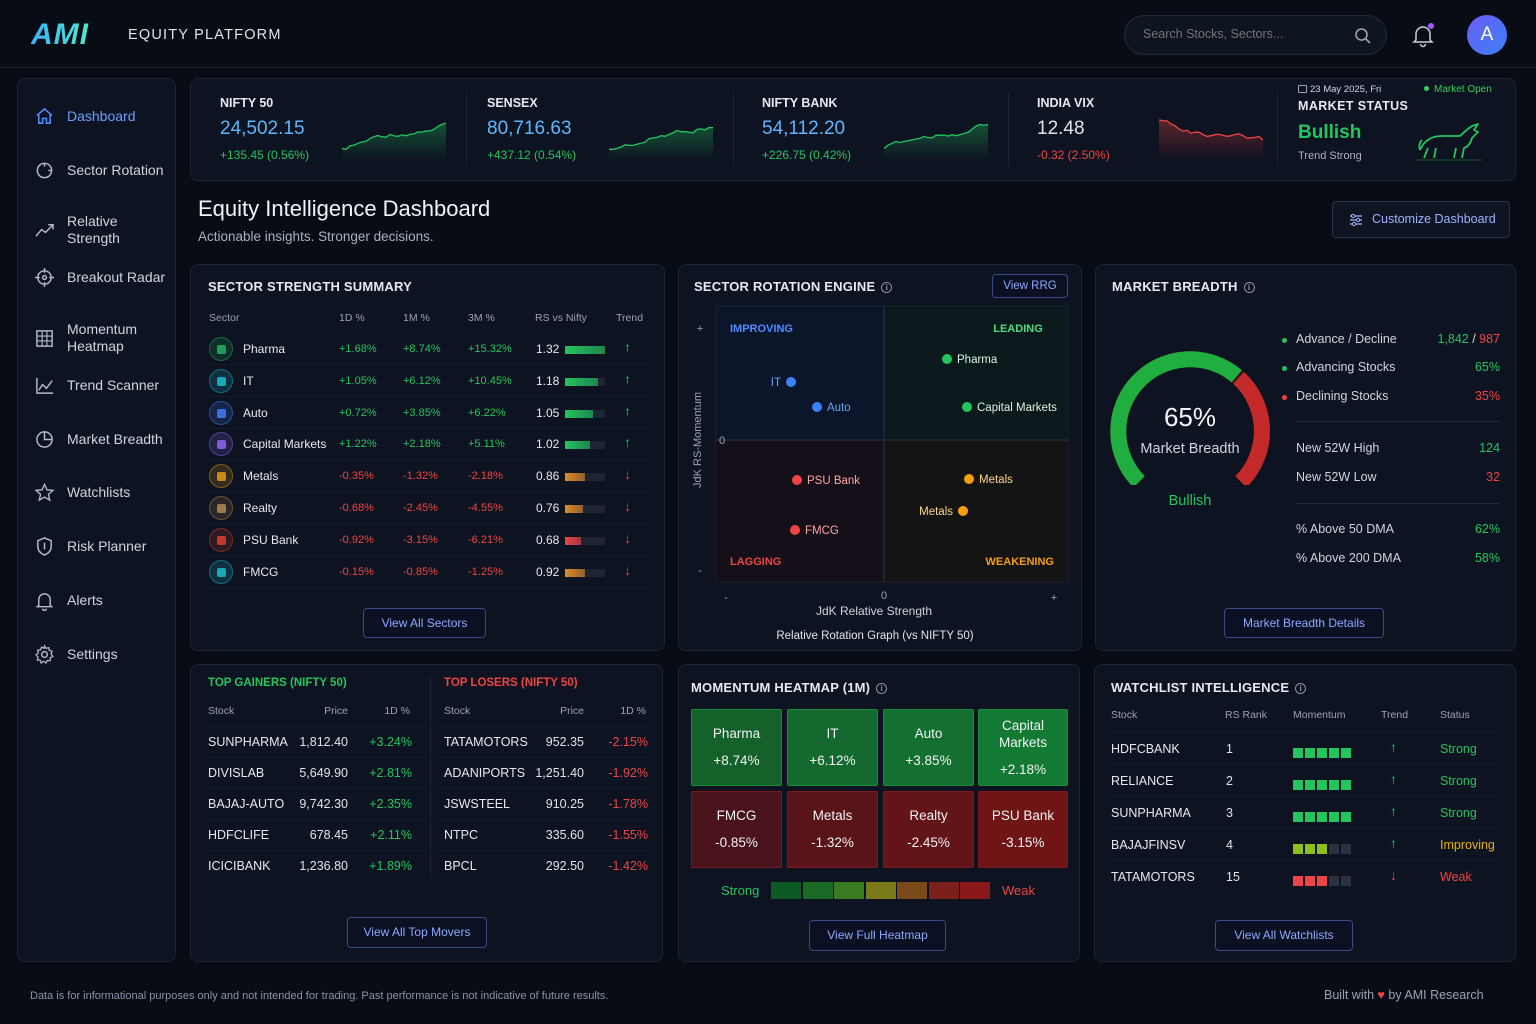 The height and width of the screenshot is (1024, 1536). Describe the element at coordinates (427, 540) in the screenshot. I see `sector-row-psu-bank: PSU Bank -0.92% -3.15% -6.21% 0.68 ↓` at that location.